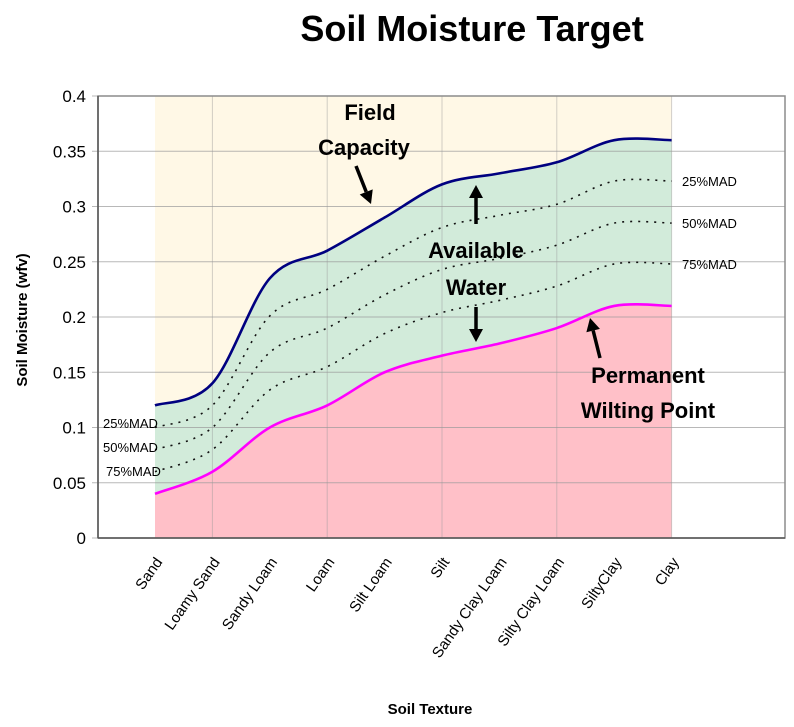  Describe the element at coordinates (430, 709) in the screenshot. I see `x-axis-title: Soil Texture` at that location.